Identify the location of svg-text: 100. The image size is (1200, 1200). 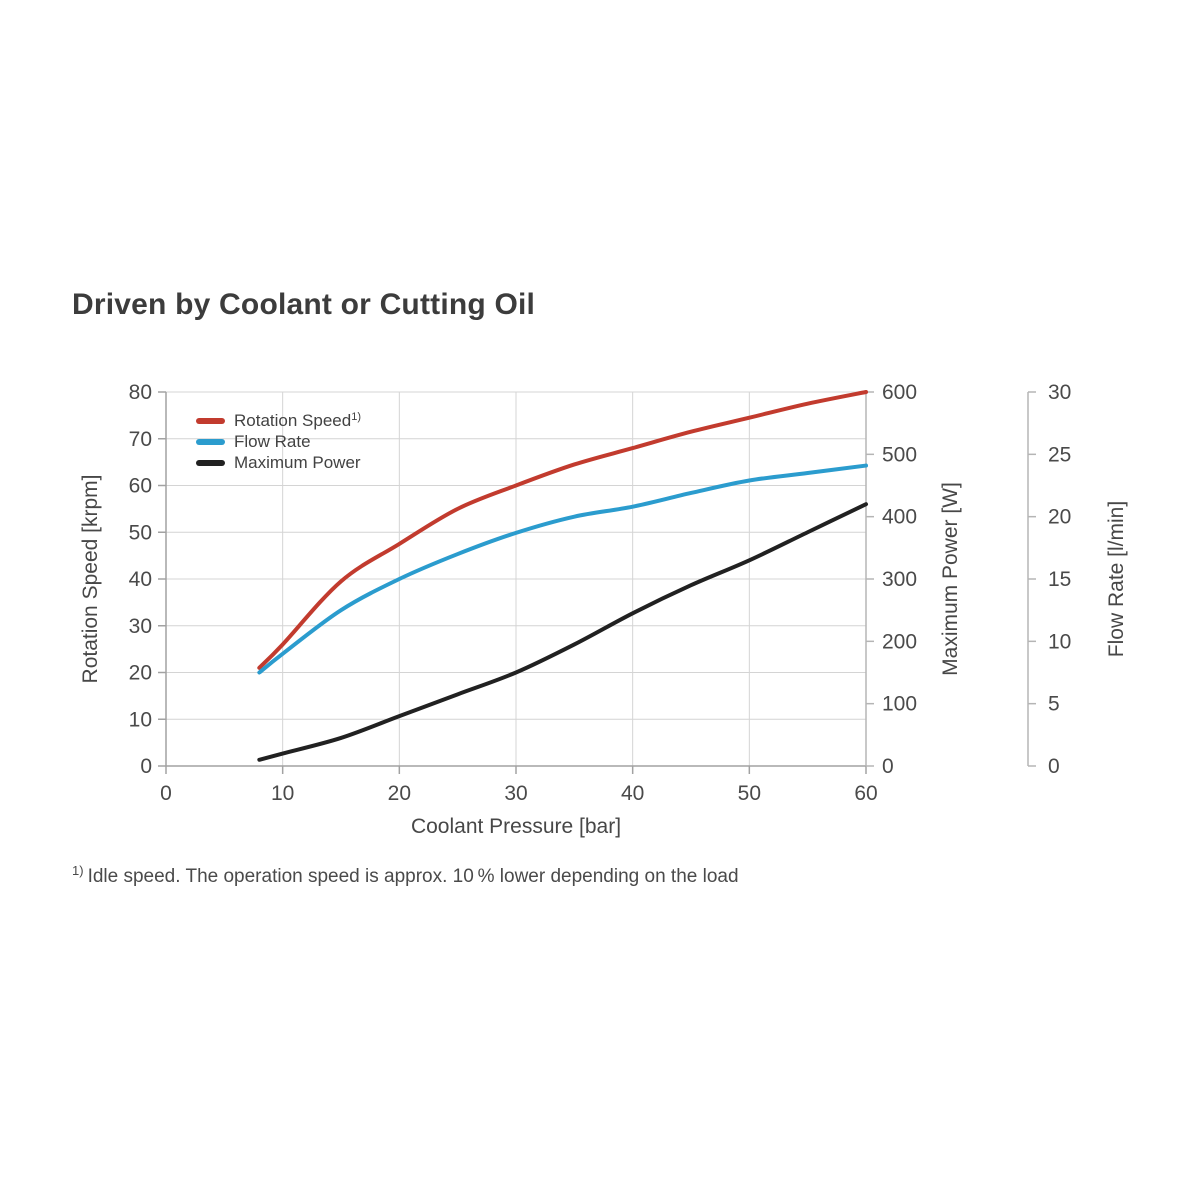
(899, 704).